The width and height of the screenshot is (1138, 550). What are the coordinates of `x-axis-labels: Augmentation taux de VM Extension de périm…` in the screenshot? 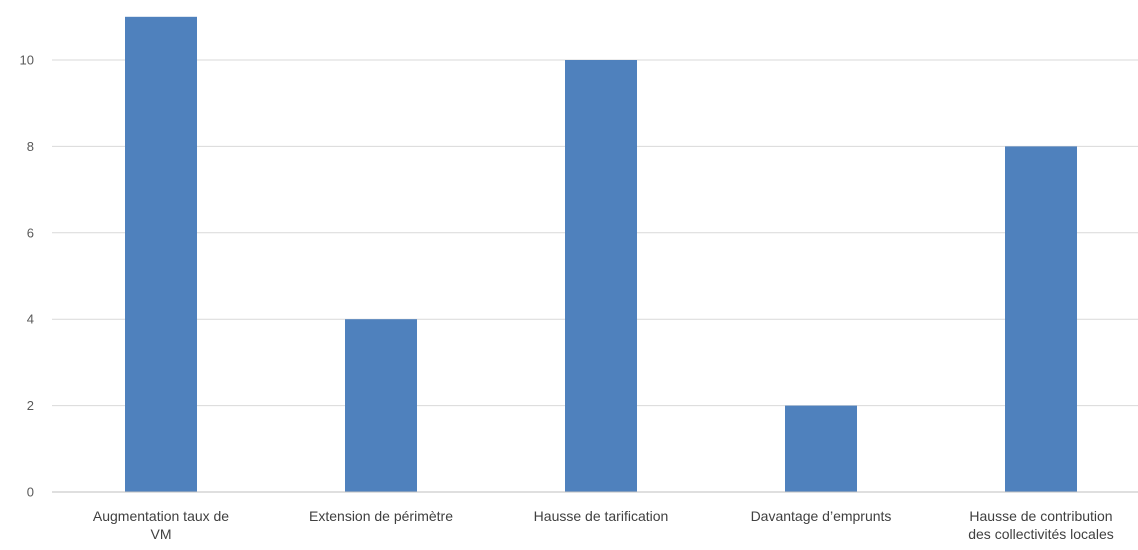 It's located at (603, 525).